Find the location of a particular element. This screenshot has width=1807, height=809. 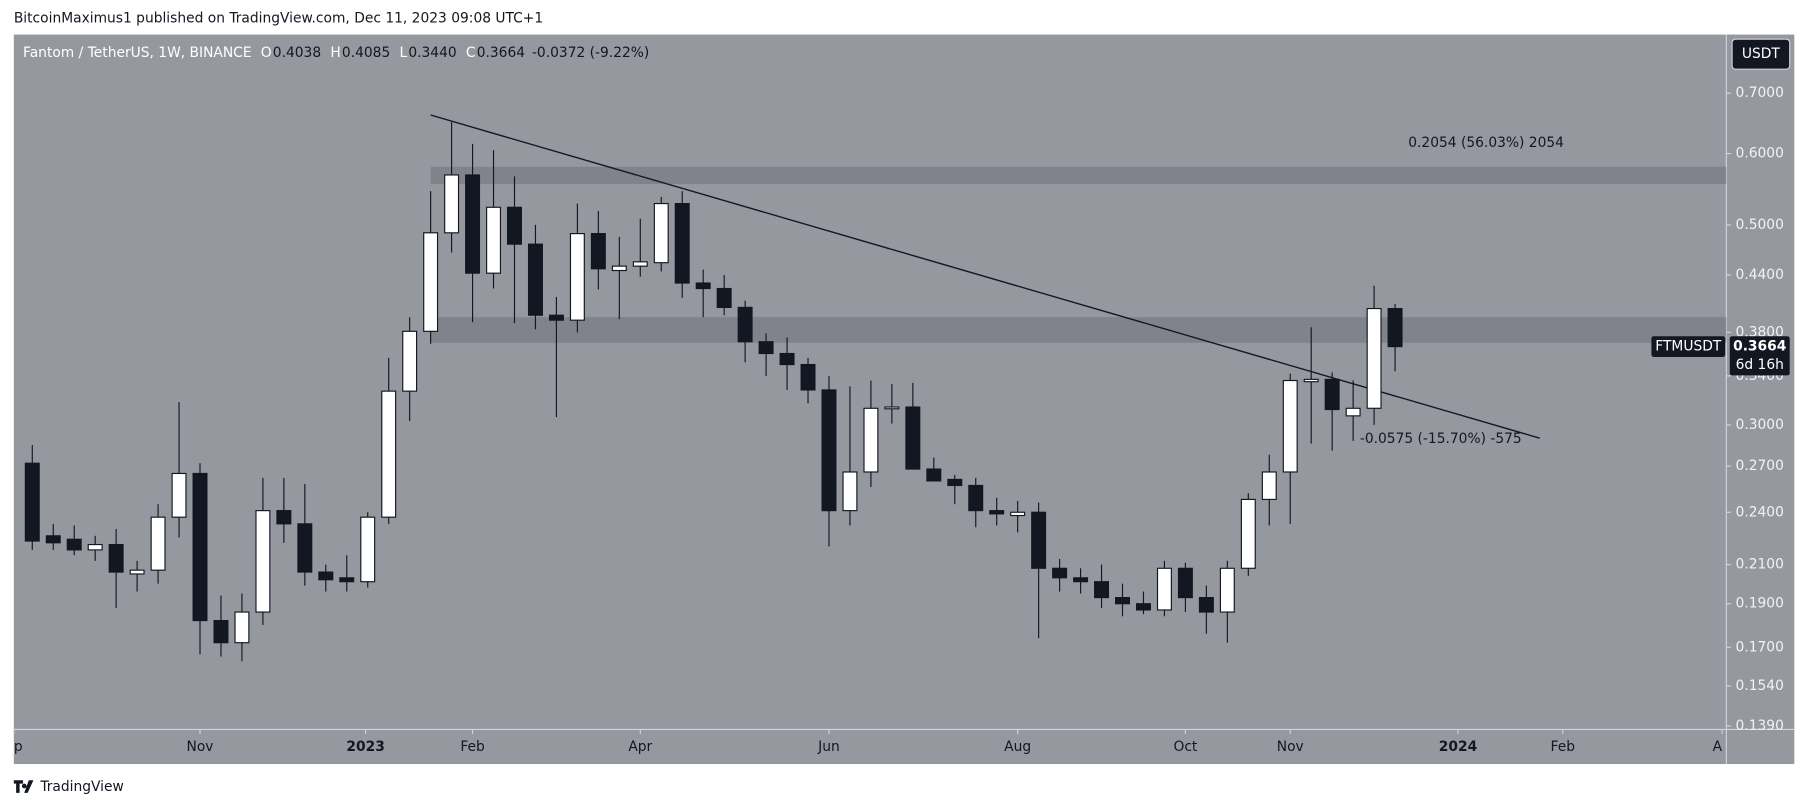

price-tag-symbol-box is located at coordinates (1688, 346).